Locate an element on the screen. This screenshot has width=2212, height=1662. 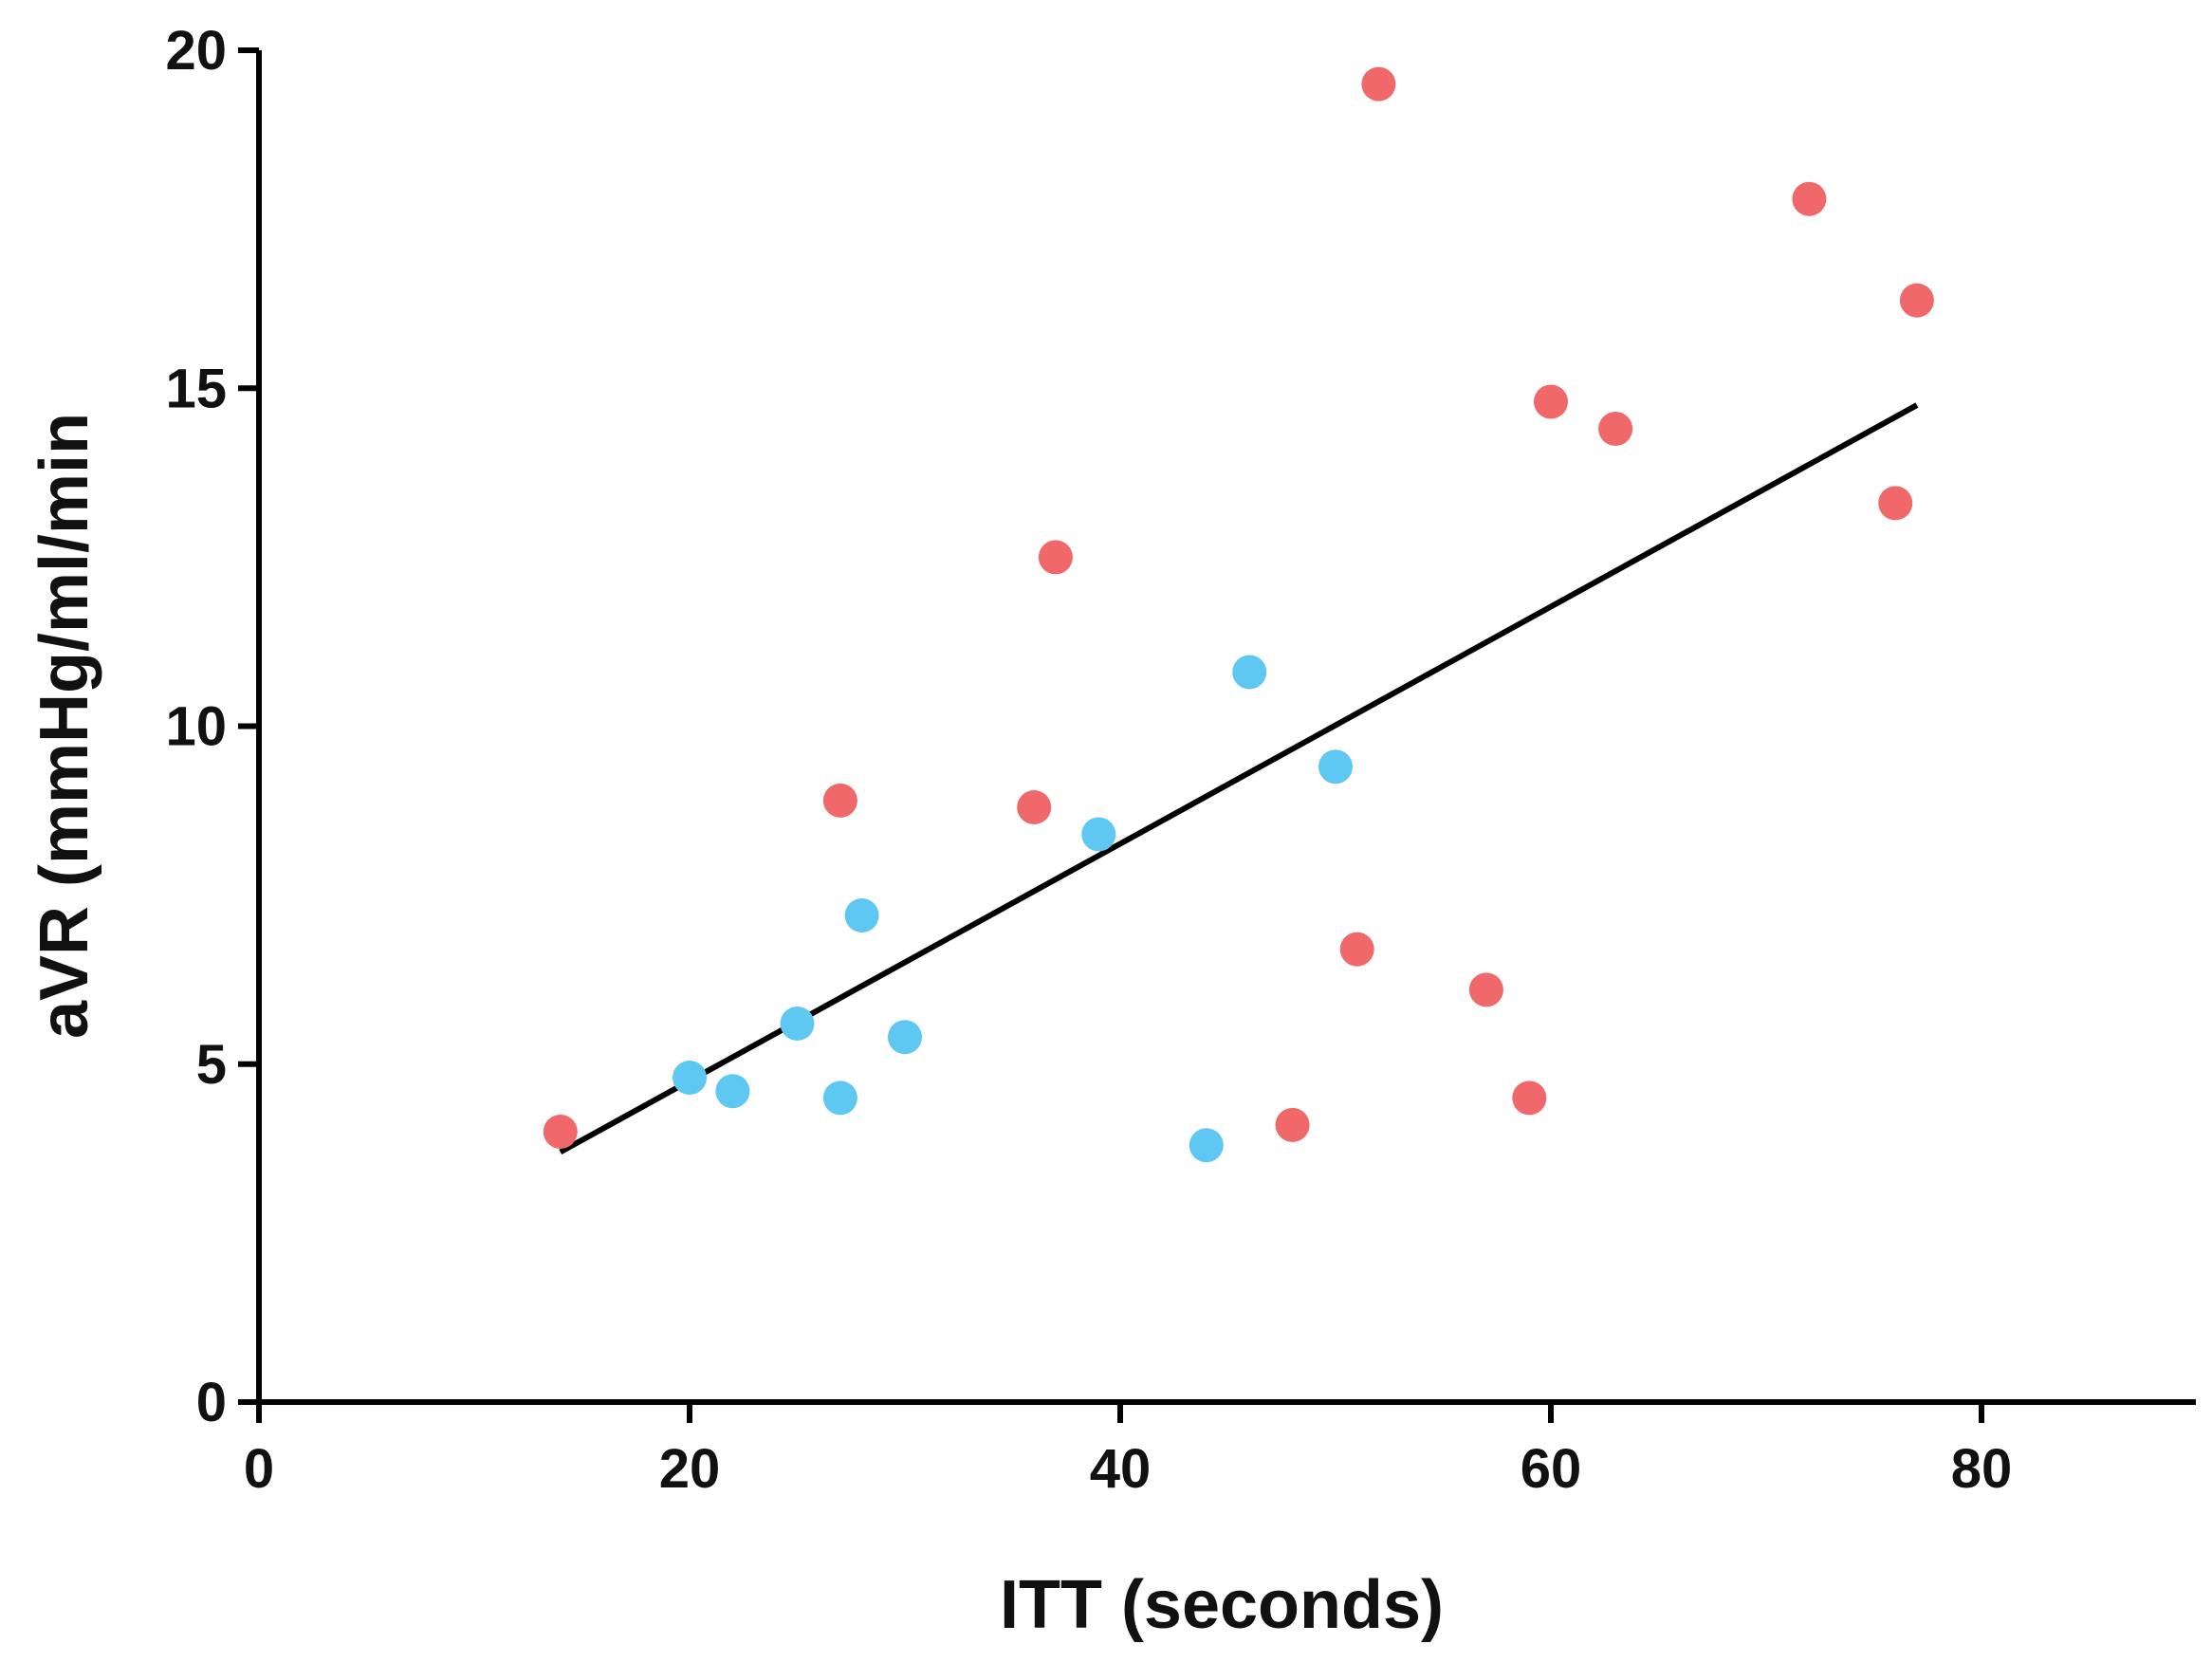
x-tick-label: 80 is located at coordinates (1982, 1469).